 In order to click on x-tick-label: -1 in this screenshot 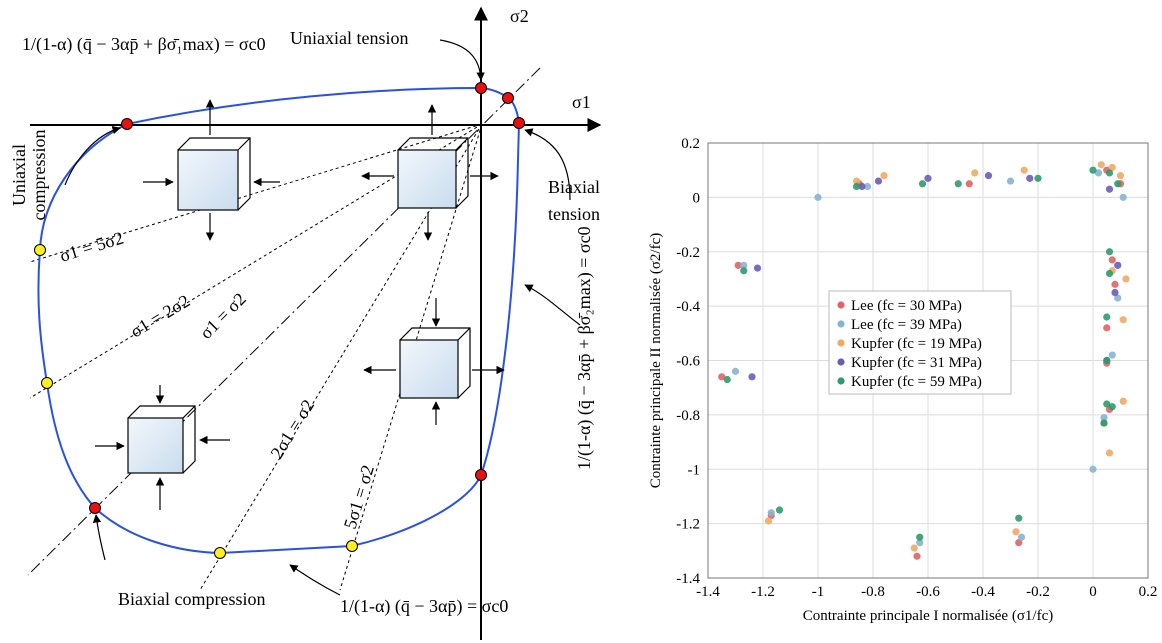, I will do `click(818, 592)`.